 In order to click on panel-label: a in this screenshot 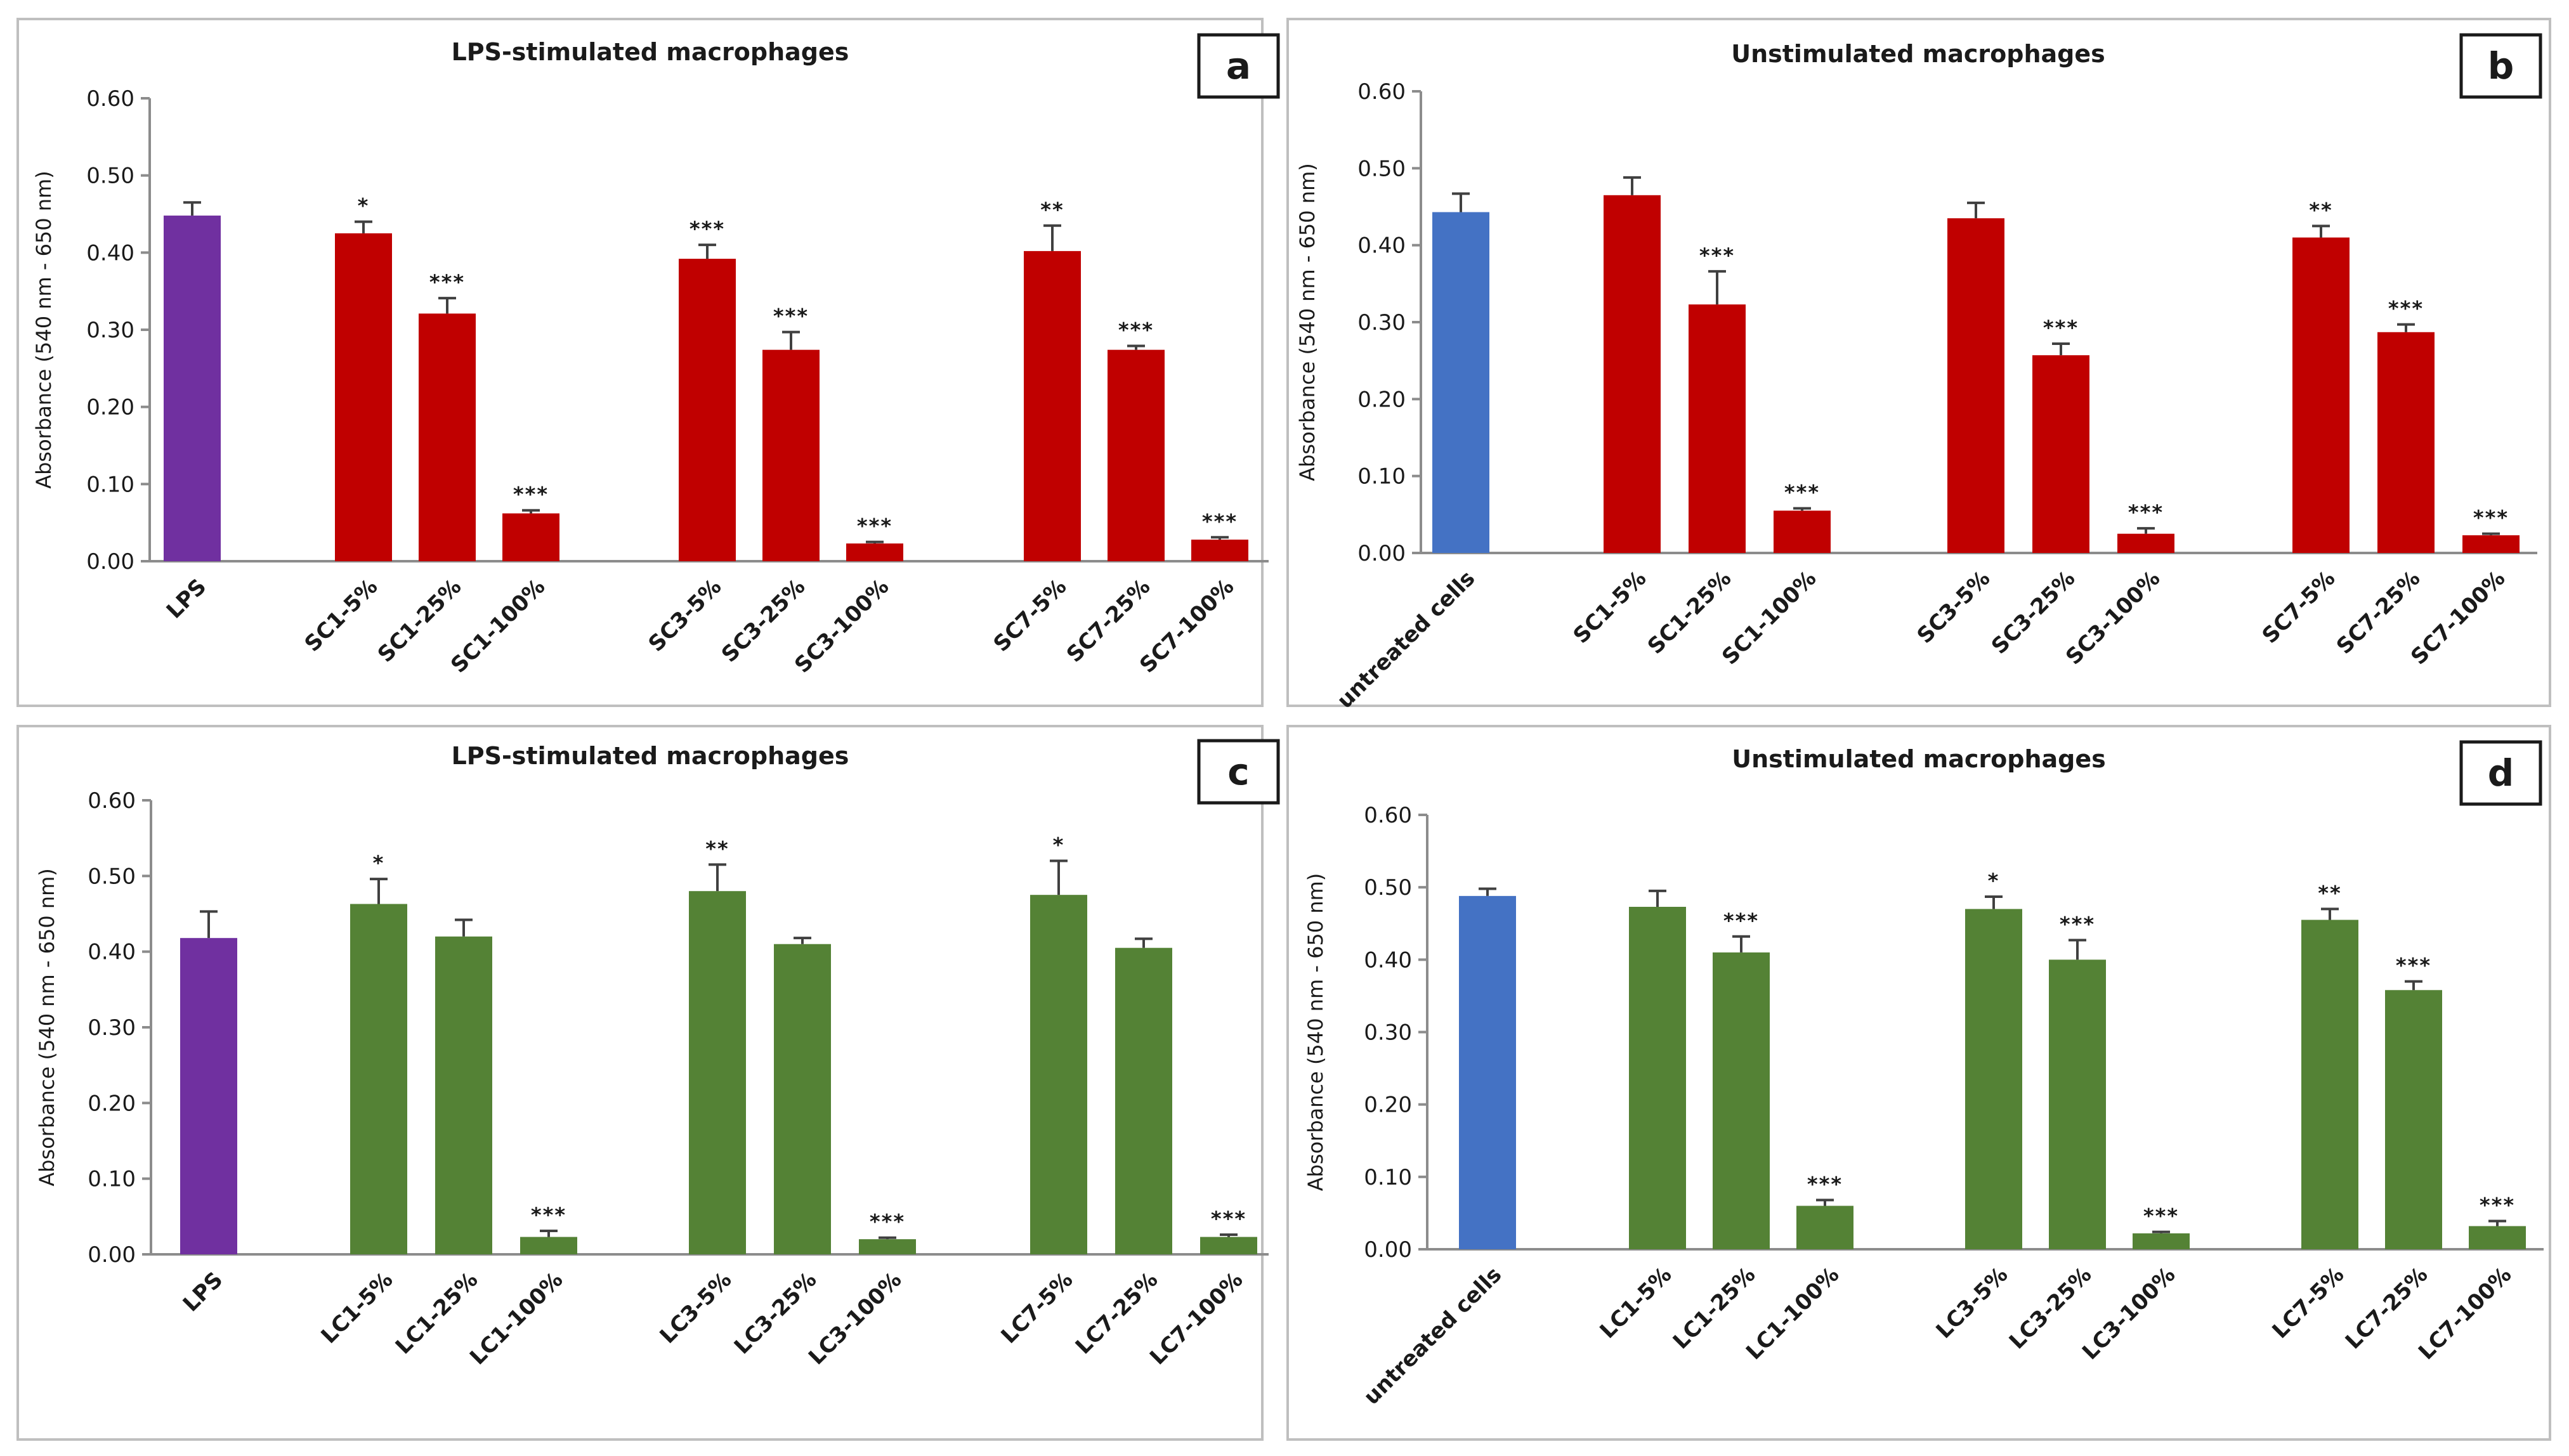, I will do `click(1238, 66)`.